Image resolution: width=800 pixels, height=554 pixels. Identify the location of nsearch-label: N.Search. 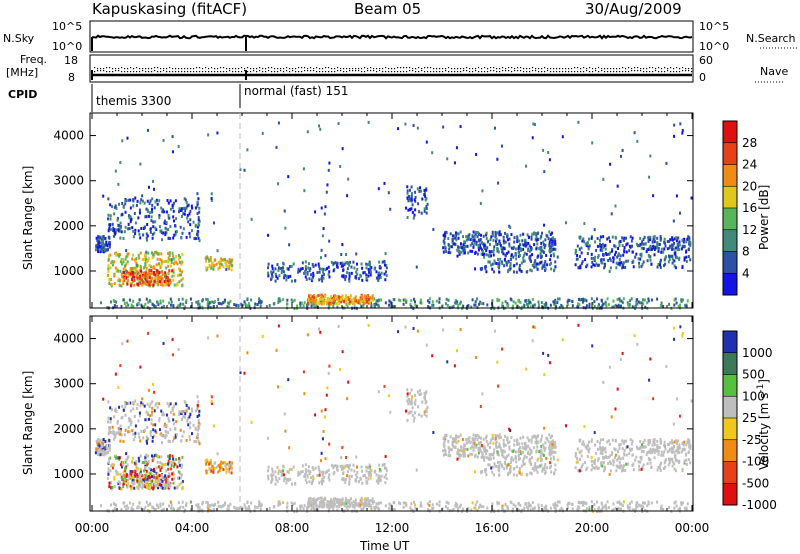
(771, 38).